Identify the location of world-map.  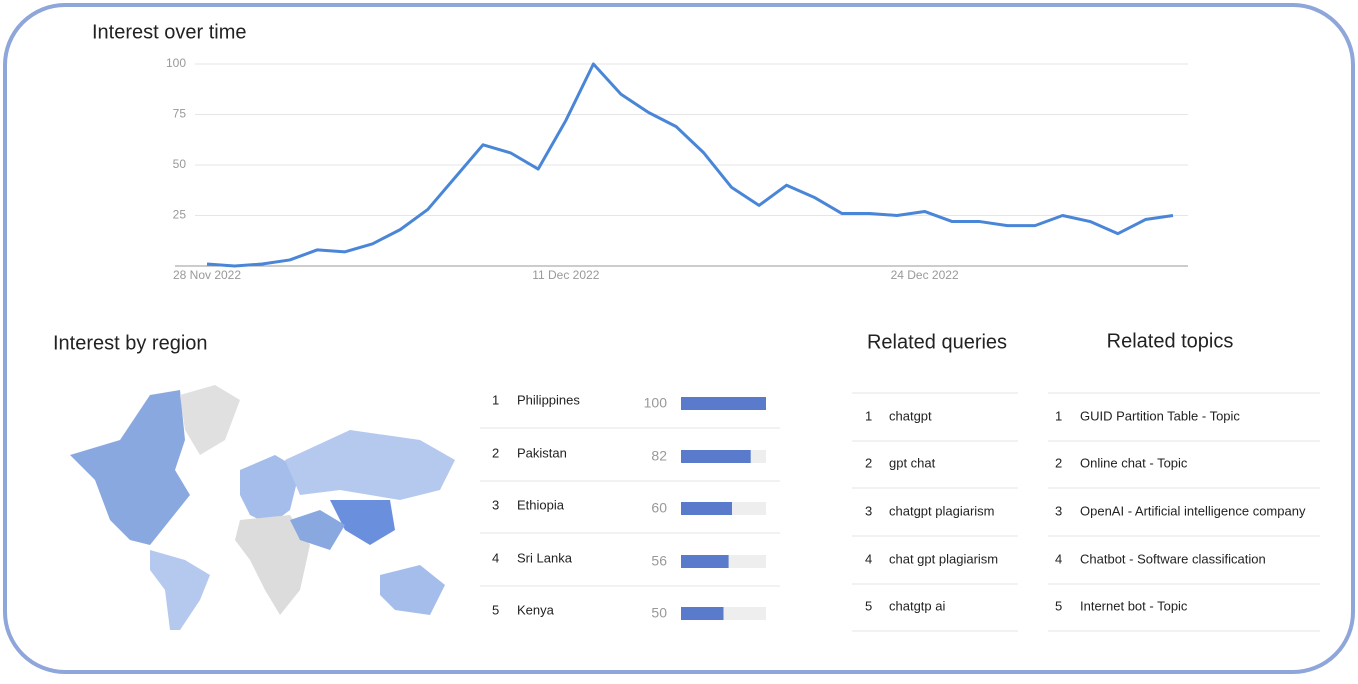
(262, 507).